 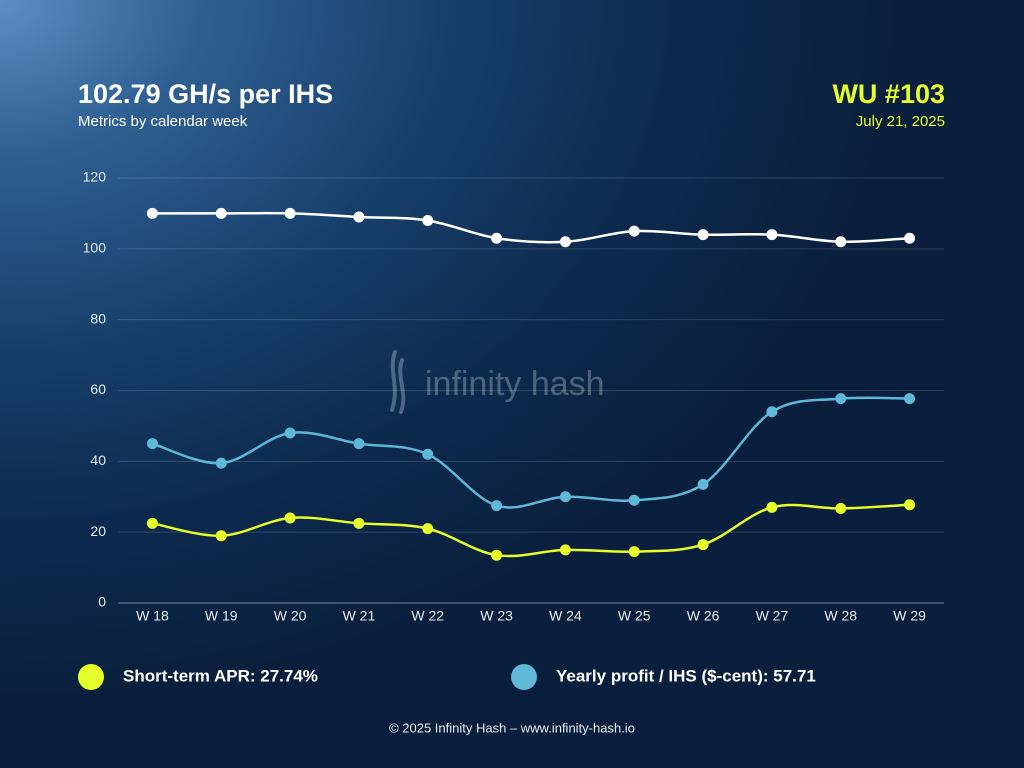 What do you see at coordinates (634, 616) in the screenshot?
I see `x-tick-label: W 25` at bounding box center [634, 616].